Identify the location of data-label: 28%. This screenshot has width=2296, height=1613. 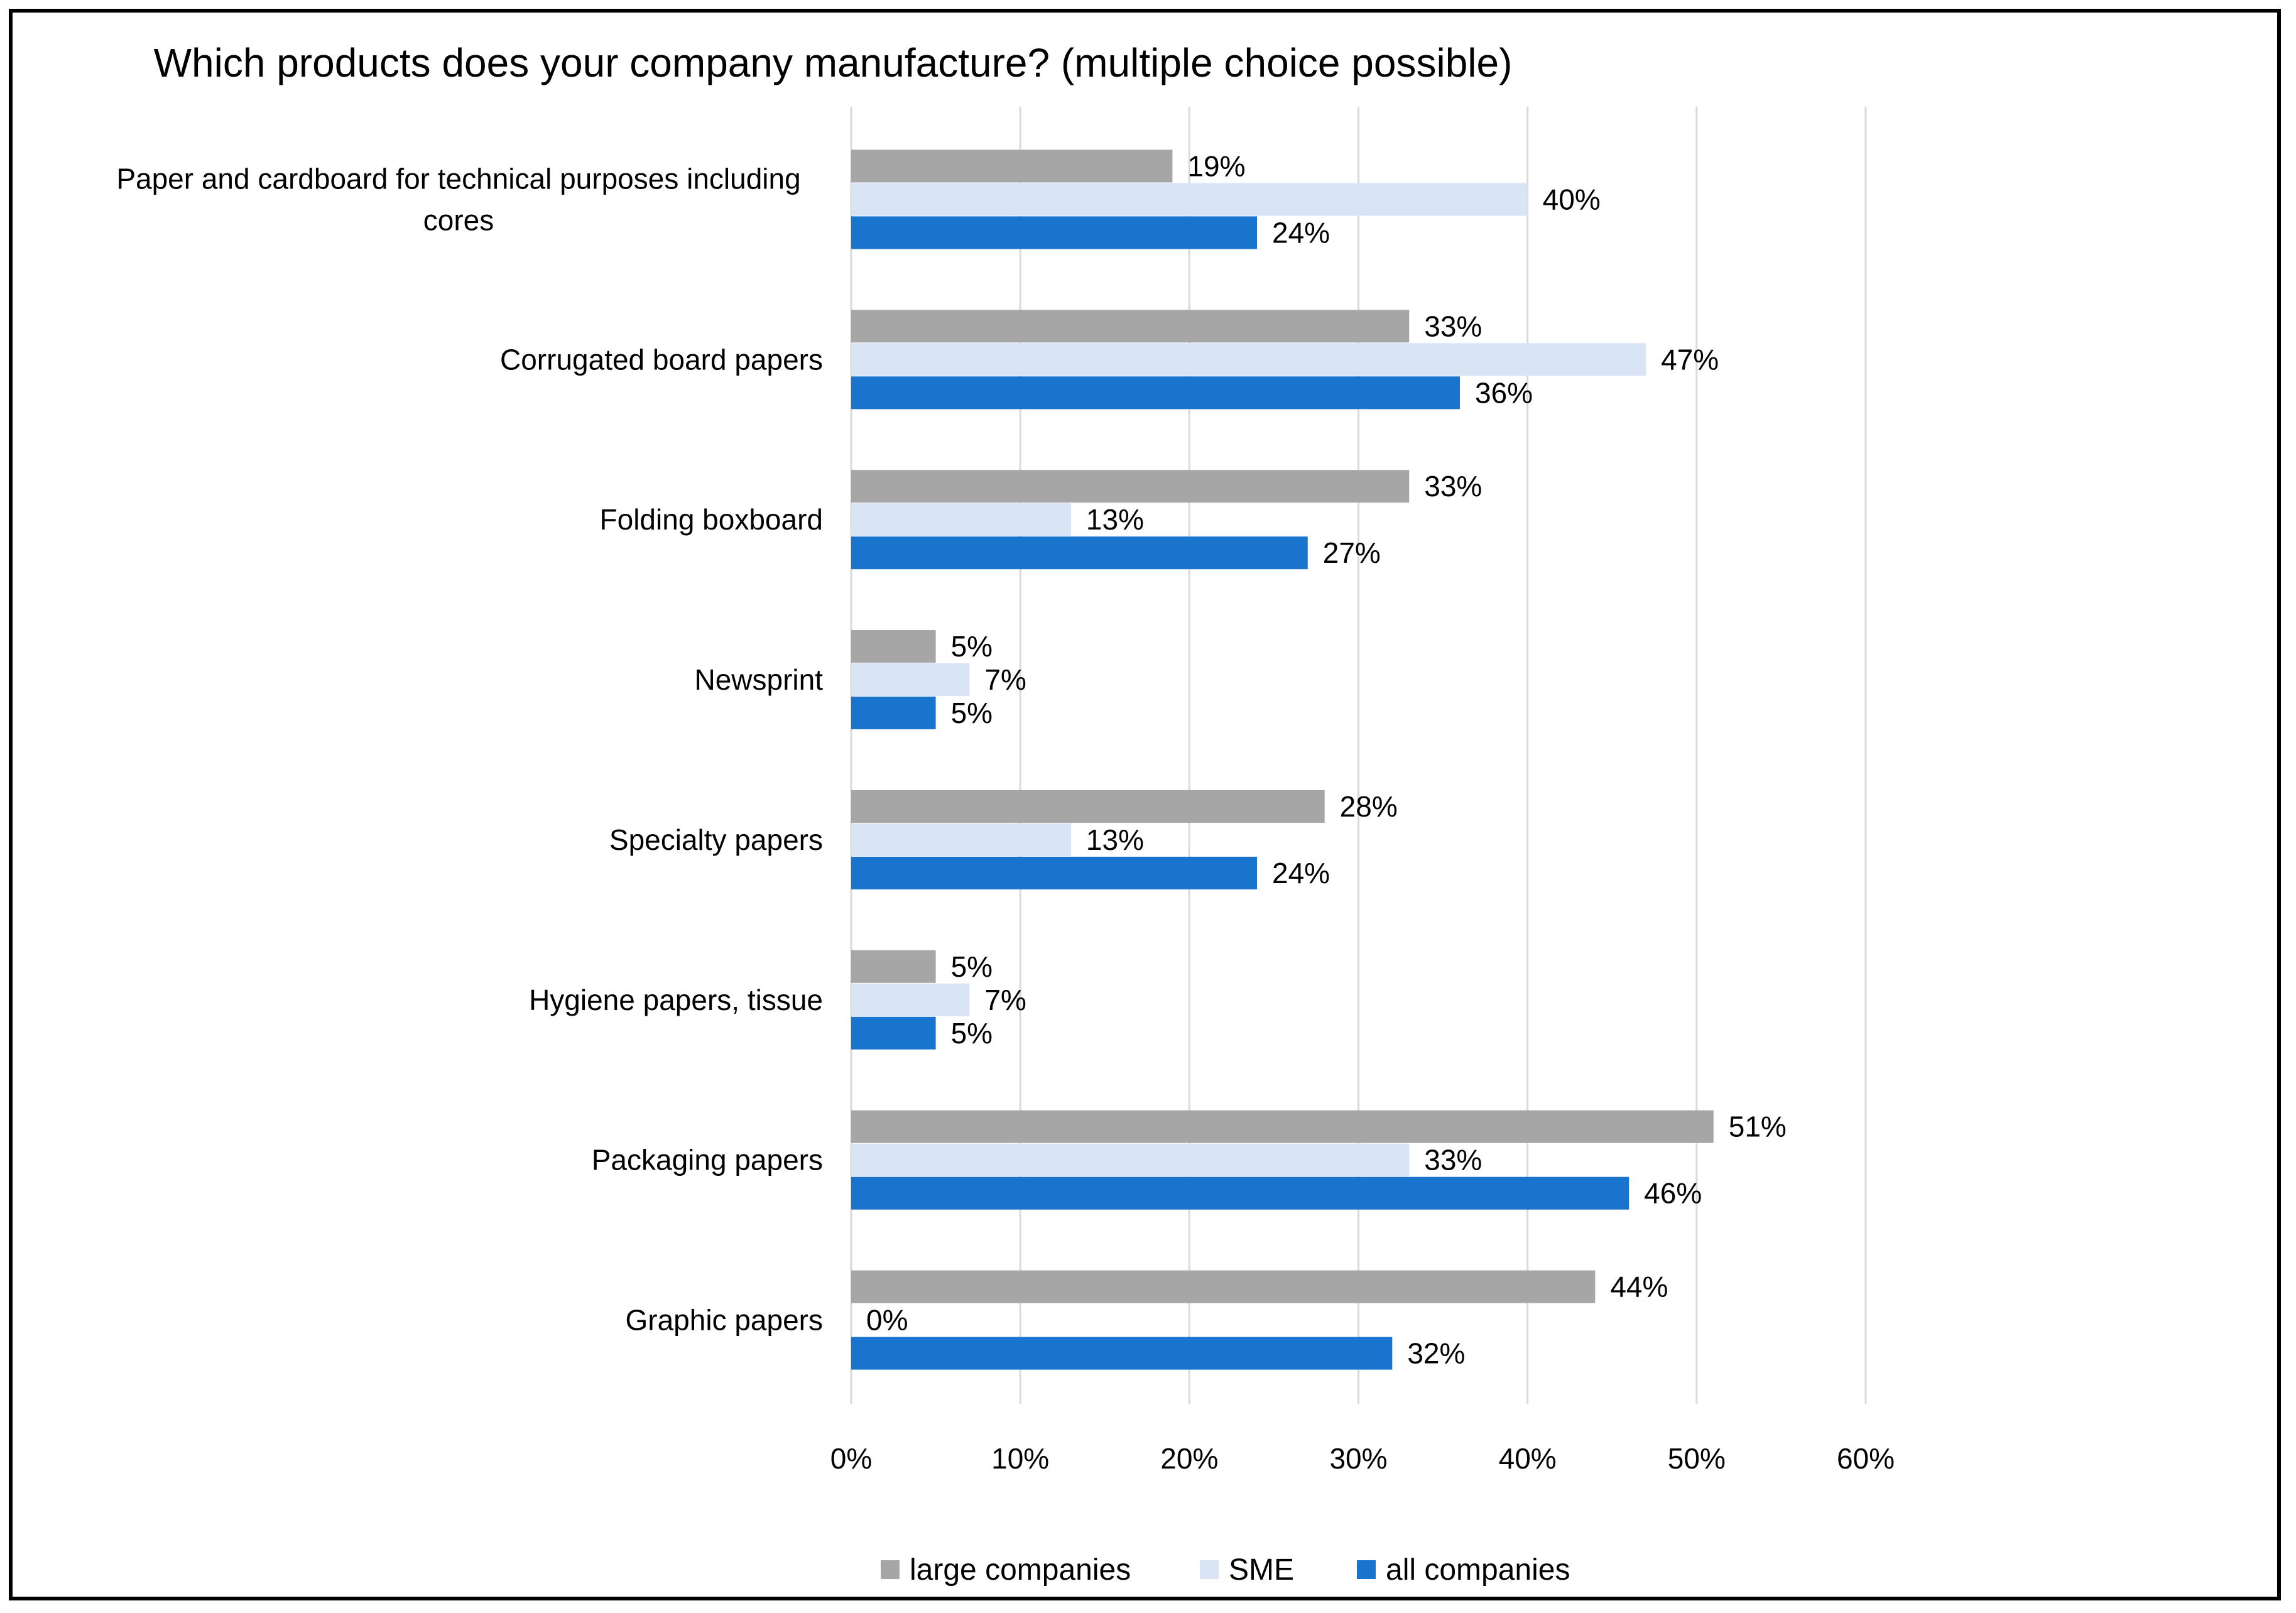
(1369, 806).